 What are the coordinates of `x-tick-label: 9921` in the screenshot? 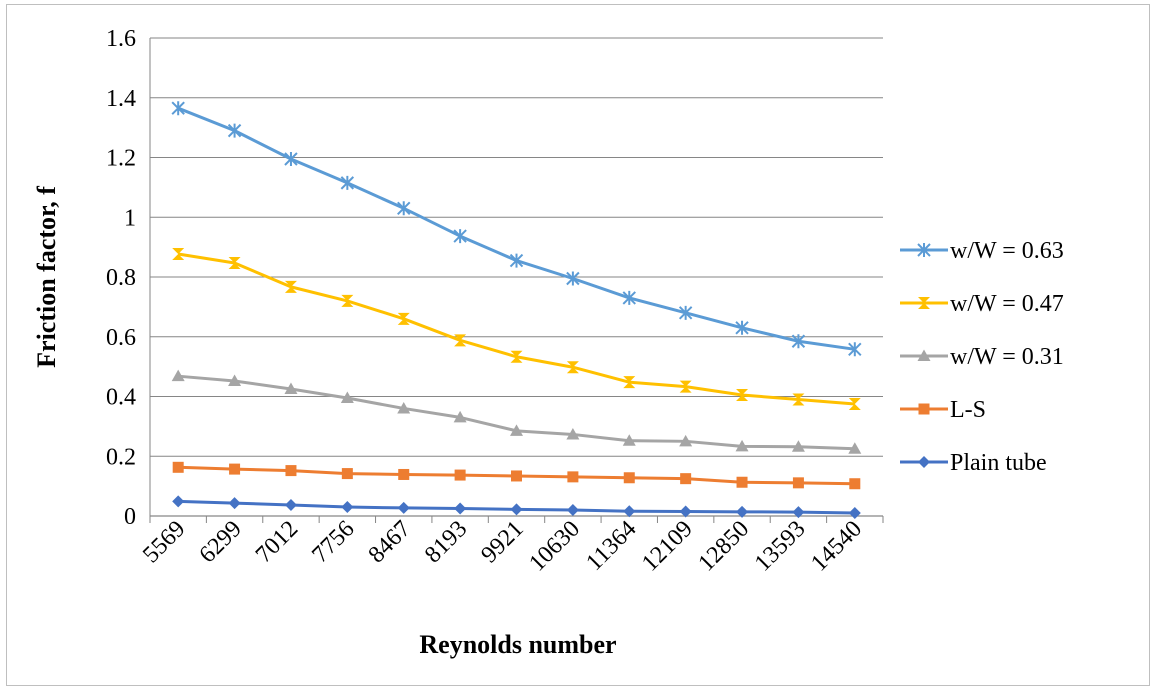 It's located at (502, 542).